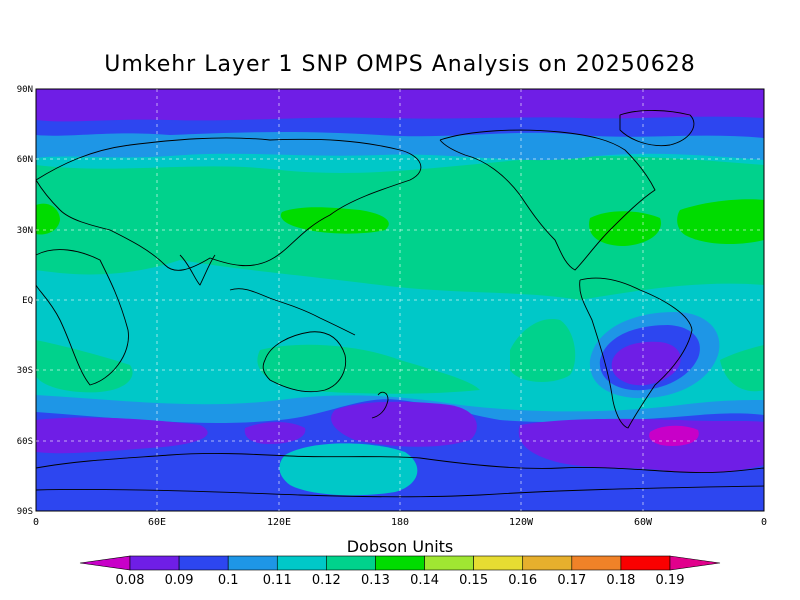 The image size is (800, 600). I want to click on lon-label: 60E, so click(157, 522).